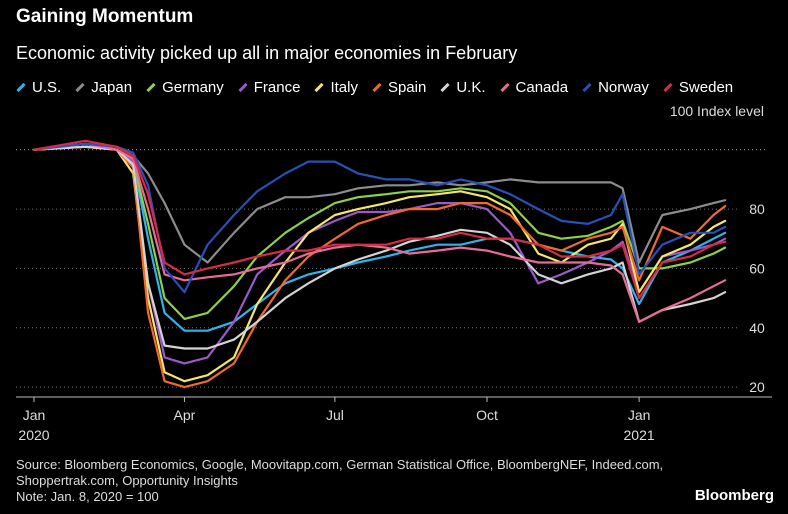 Image resolution: width=788 pixels, height=514 pixels. I want to click on legend-item: Canada, so click(534, 87).